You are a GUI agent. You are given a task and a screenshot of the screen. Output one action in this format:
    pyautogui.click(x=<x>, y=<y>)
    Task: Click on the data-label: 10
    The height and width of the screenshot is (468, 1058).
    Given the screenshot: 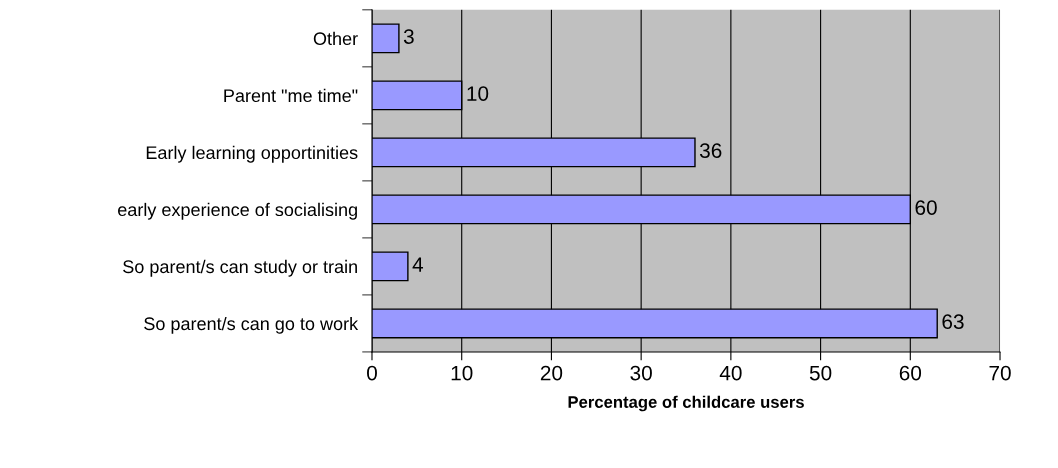 What is the action you would take?
    pyautogui.click(x=478, y=93)
    